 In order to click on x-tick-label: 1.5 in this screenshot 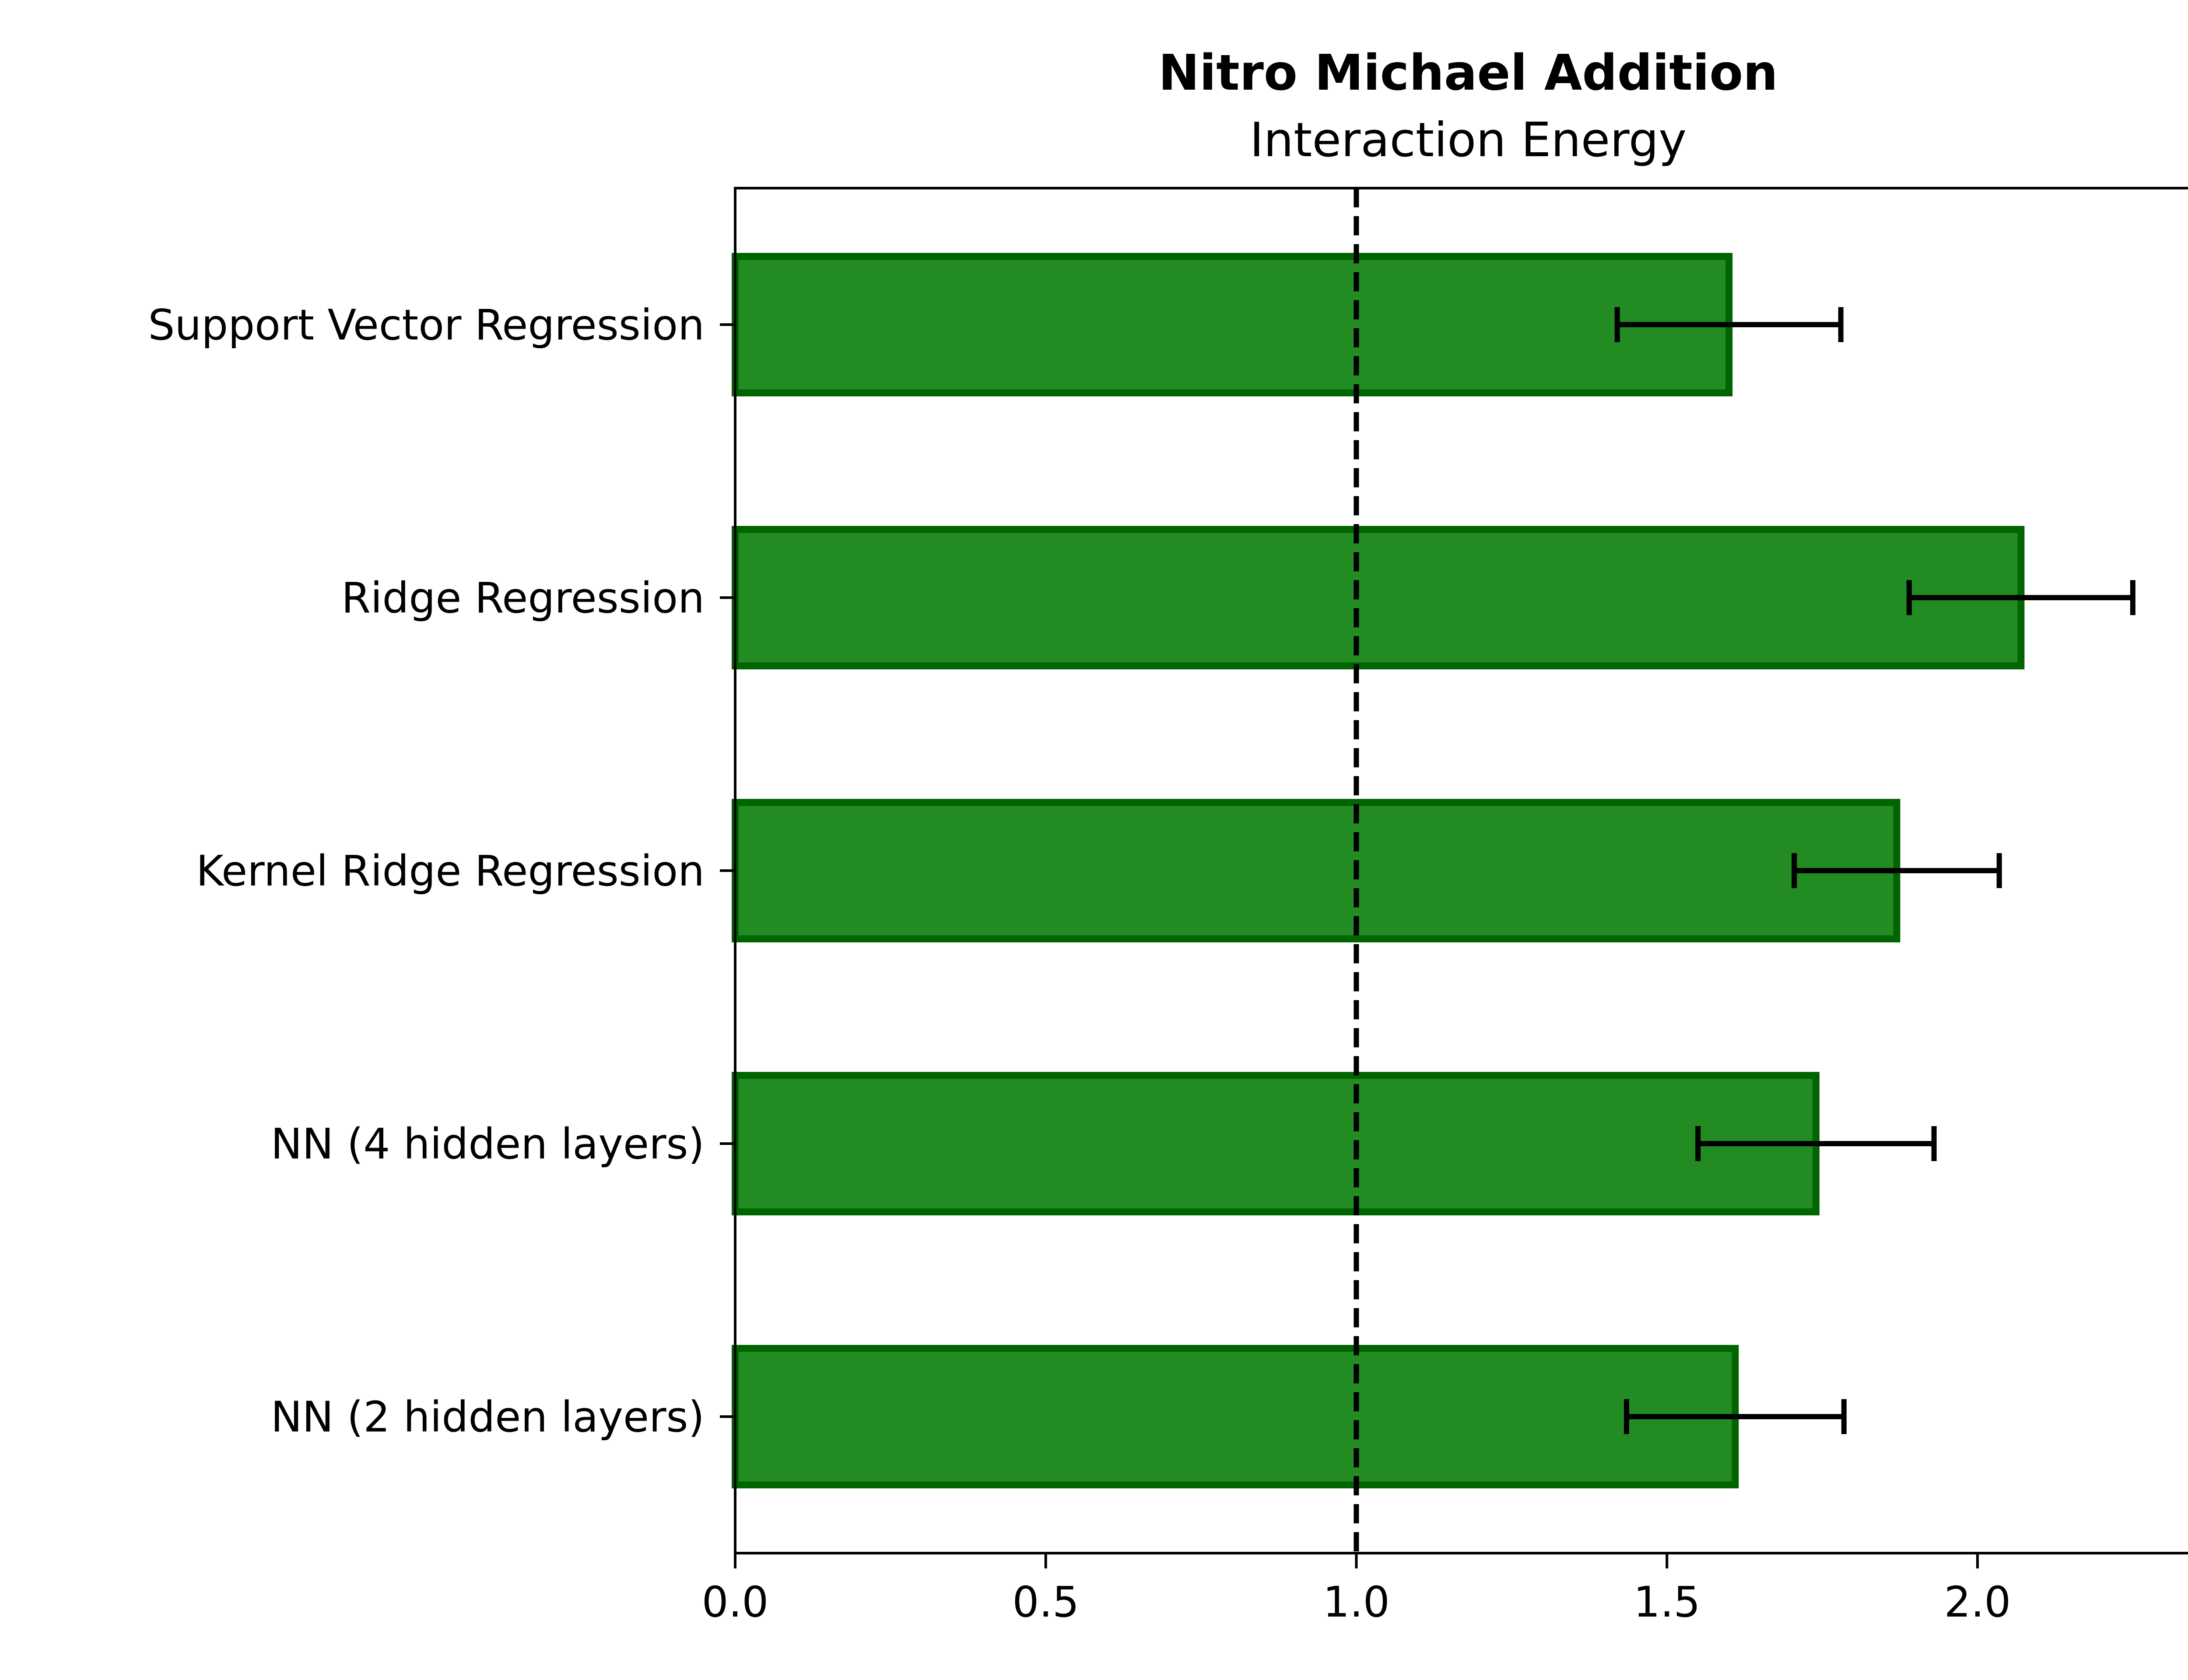, I will do `click(1667, 1602)`.